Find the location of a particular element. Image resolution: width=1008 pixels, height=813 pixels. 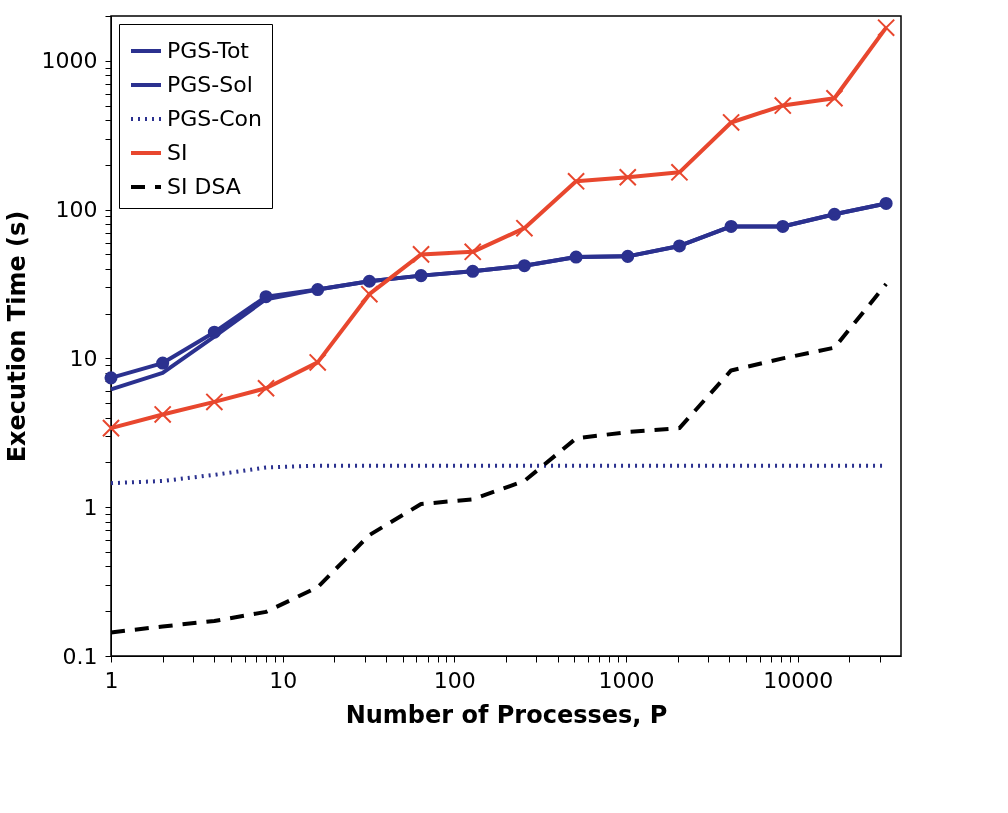

x-tick-label: 10 is located at coordinates (283, 680).